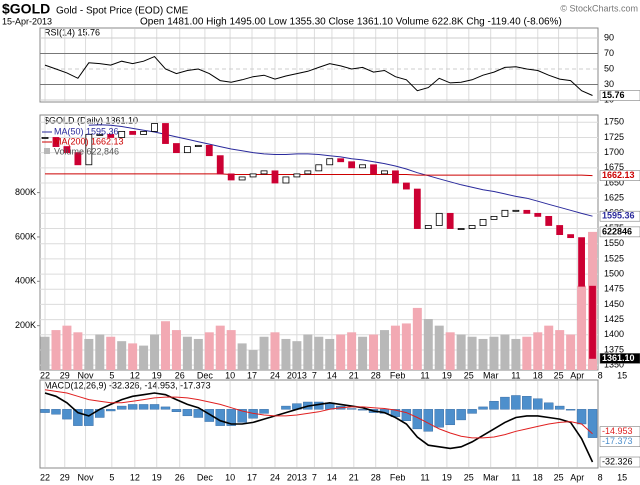 The height and width of the screenshot is (485, 640). What do you see at coordinates (614, 122) in the screenshot?
I see `y-tick-label: 1750` at bounding box center [614, 122].